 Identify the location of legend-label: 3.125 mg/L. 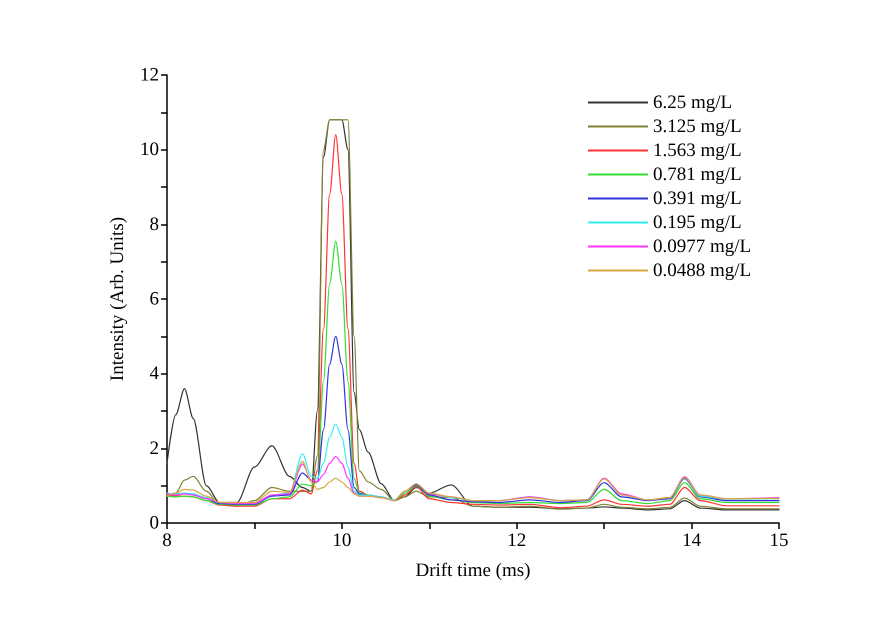
(697, 126).